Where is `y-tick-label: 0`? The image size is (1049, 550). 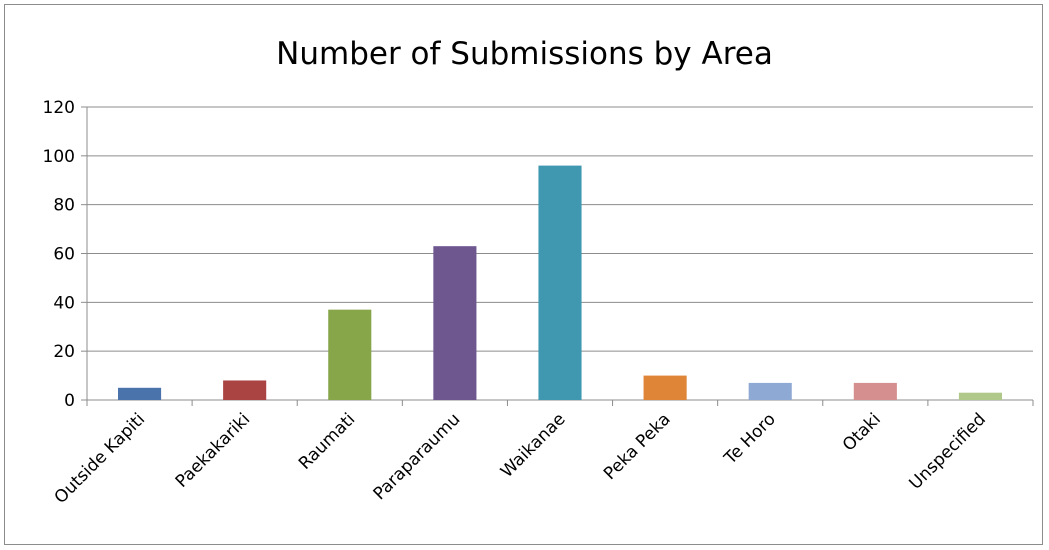
y-tick-label: 0 is located at coordinates (69, 401).